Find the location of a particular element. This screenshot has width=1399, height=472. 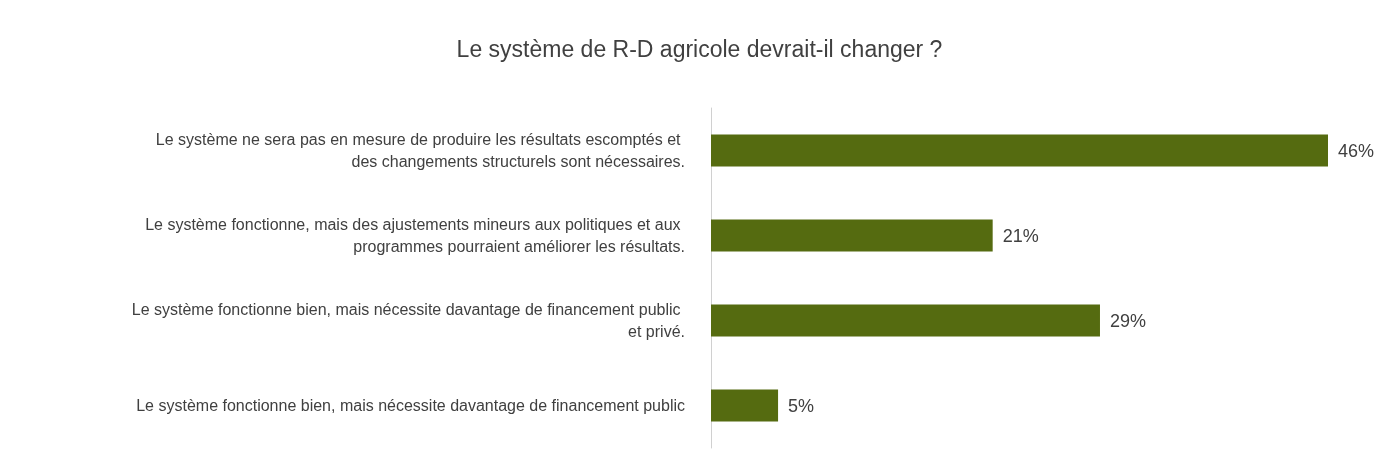

data-label: 29% is located at coordinates (1128, 320).